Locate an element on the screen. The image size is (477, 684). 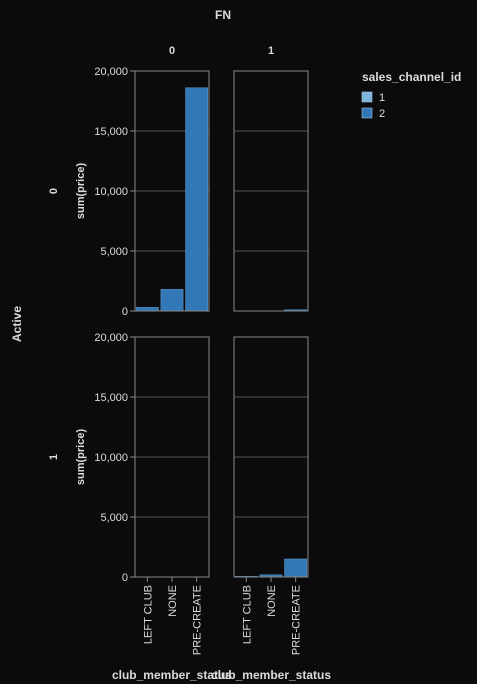
bar-left-club is located at coordinates (147, 309).